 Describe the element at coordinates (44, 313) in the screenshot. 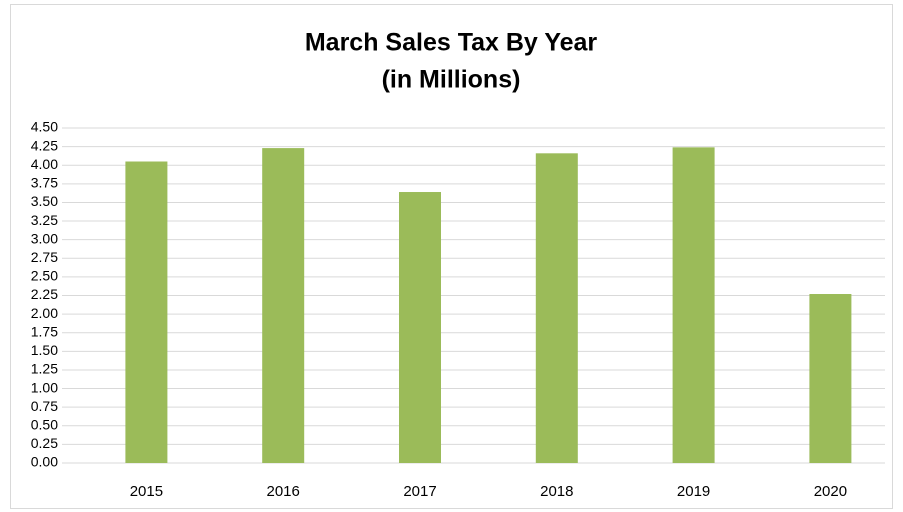

I see `y-tick-label: 2.00` at that location.